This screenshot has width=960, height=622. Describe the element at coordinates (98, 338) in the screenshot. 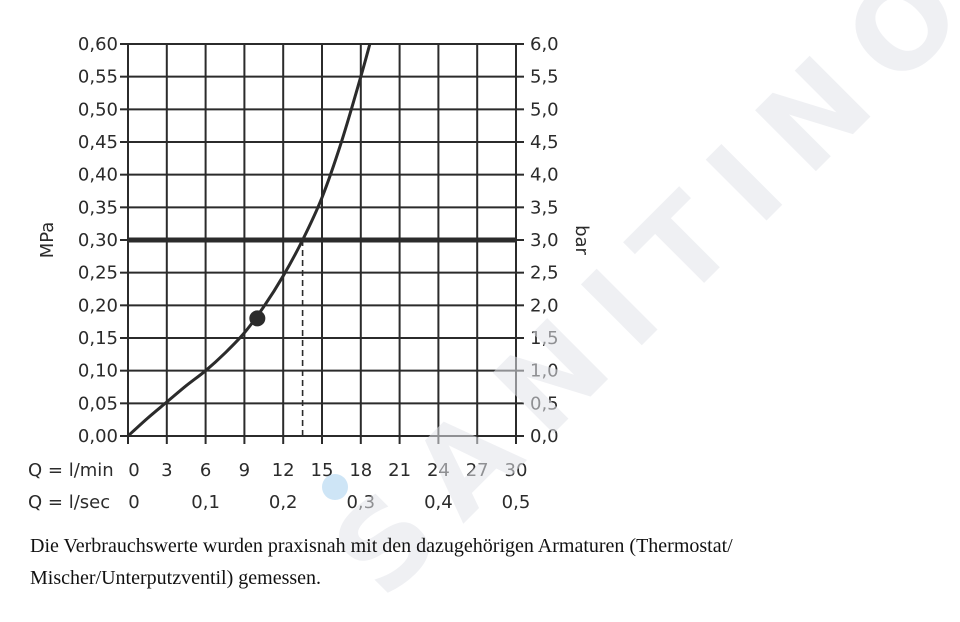

I see `y-tick-label-left: 0,15` at that location.